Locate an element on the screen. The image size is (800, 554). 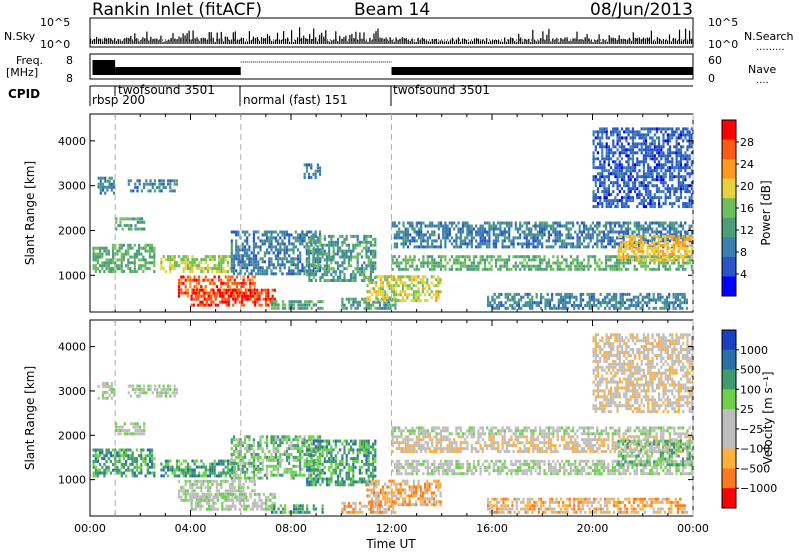
cpid-segment-normal-fast: normal (fast) 151 is located at coordinates (295, 100).